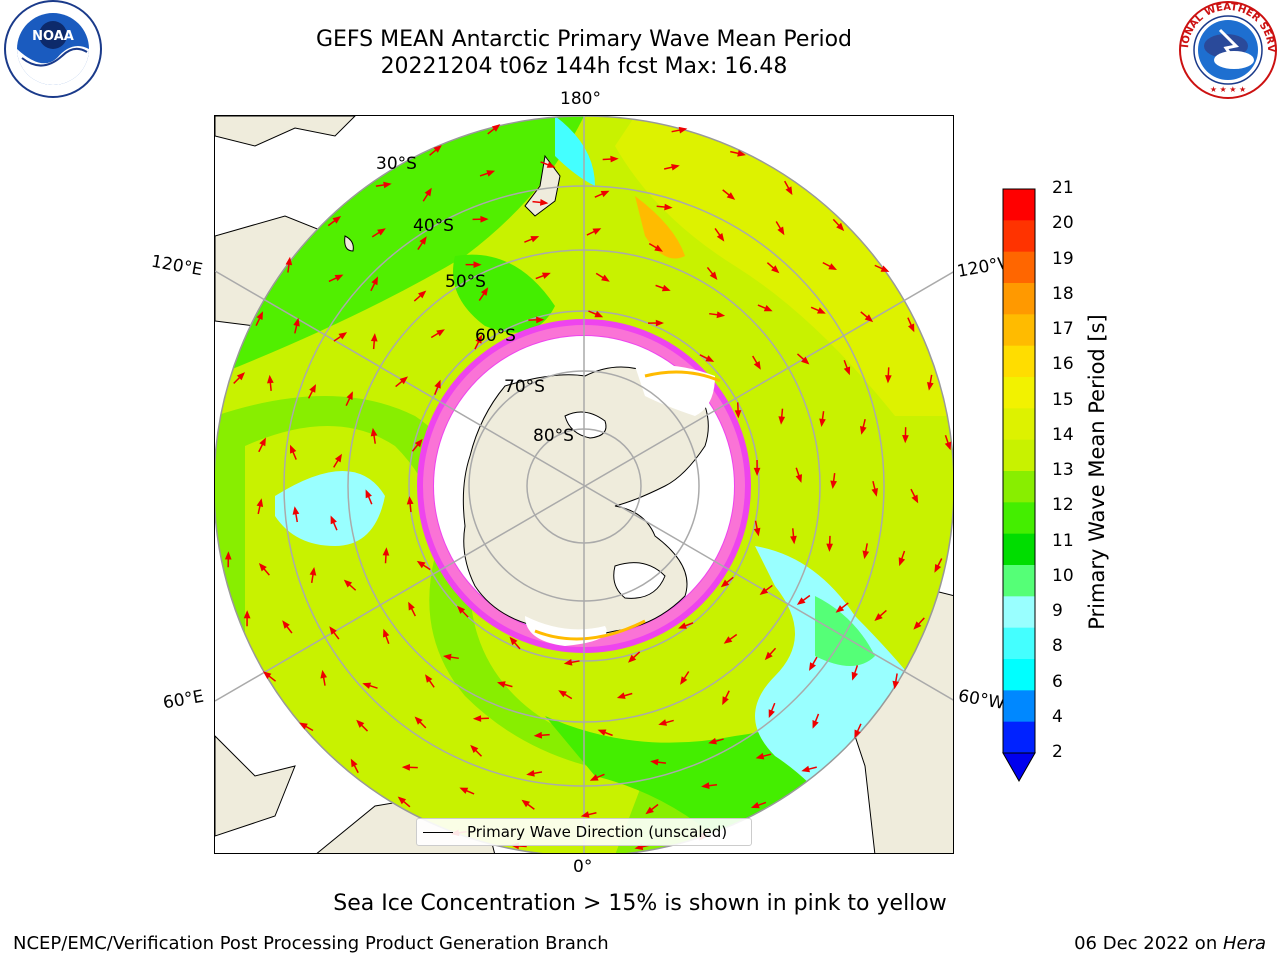  I want to click on colorbar-label: Primary Wave Mean Period [s], so click(1097, 472).